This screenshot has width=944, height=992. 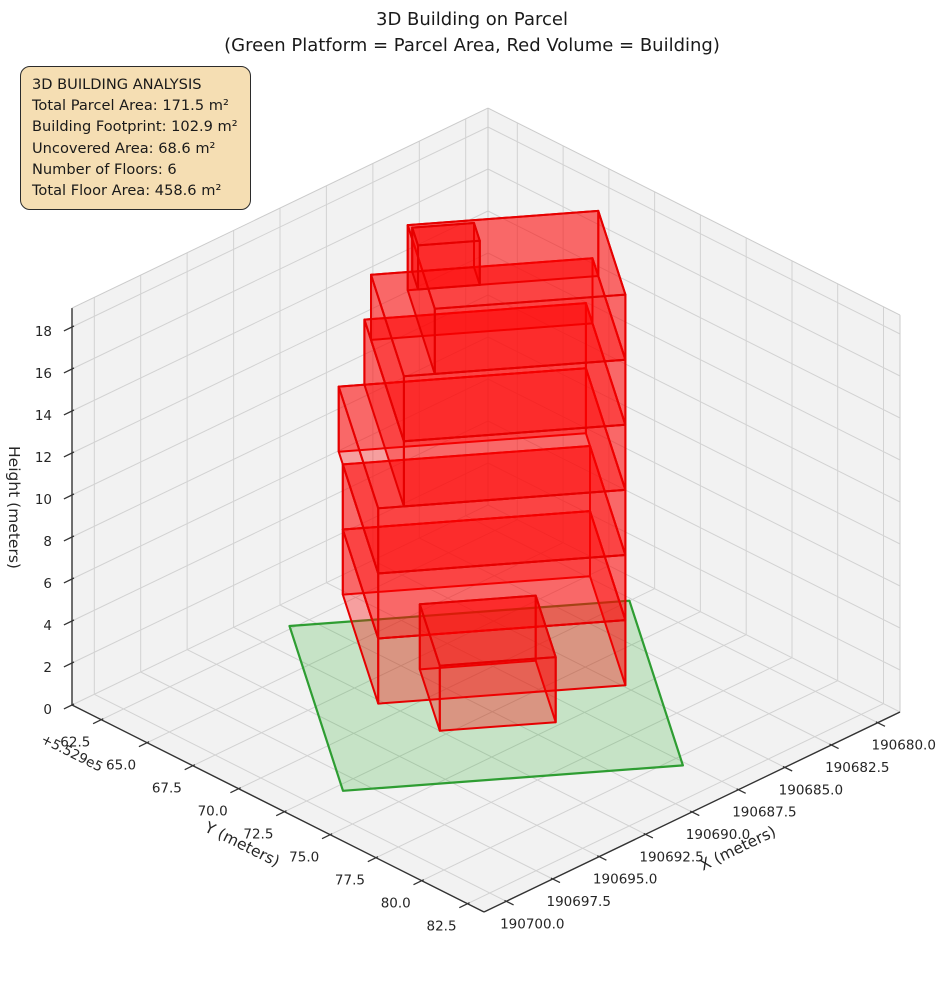 What do you see at coordinates (121, 766) in the screenshot?
I see `y-tick-label: 65.0` at bounding box center [121, 766].